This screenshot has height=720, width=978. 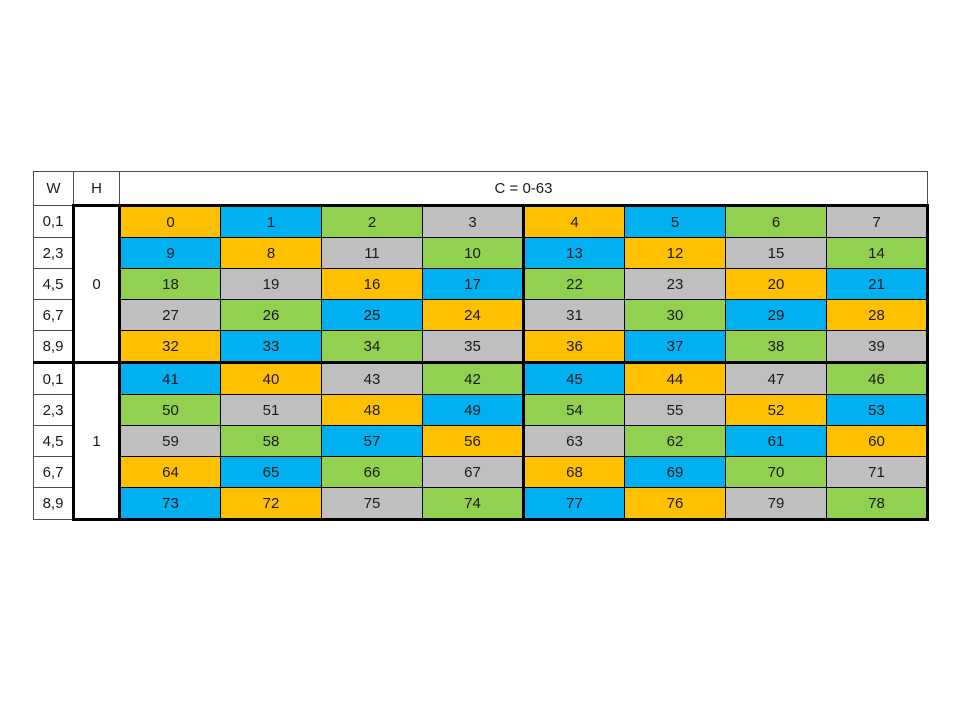 What do you see at coordinates (473, 284) in the screenshot?
I see `grid-cell: 17` at bounding box center [473, 284].